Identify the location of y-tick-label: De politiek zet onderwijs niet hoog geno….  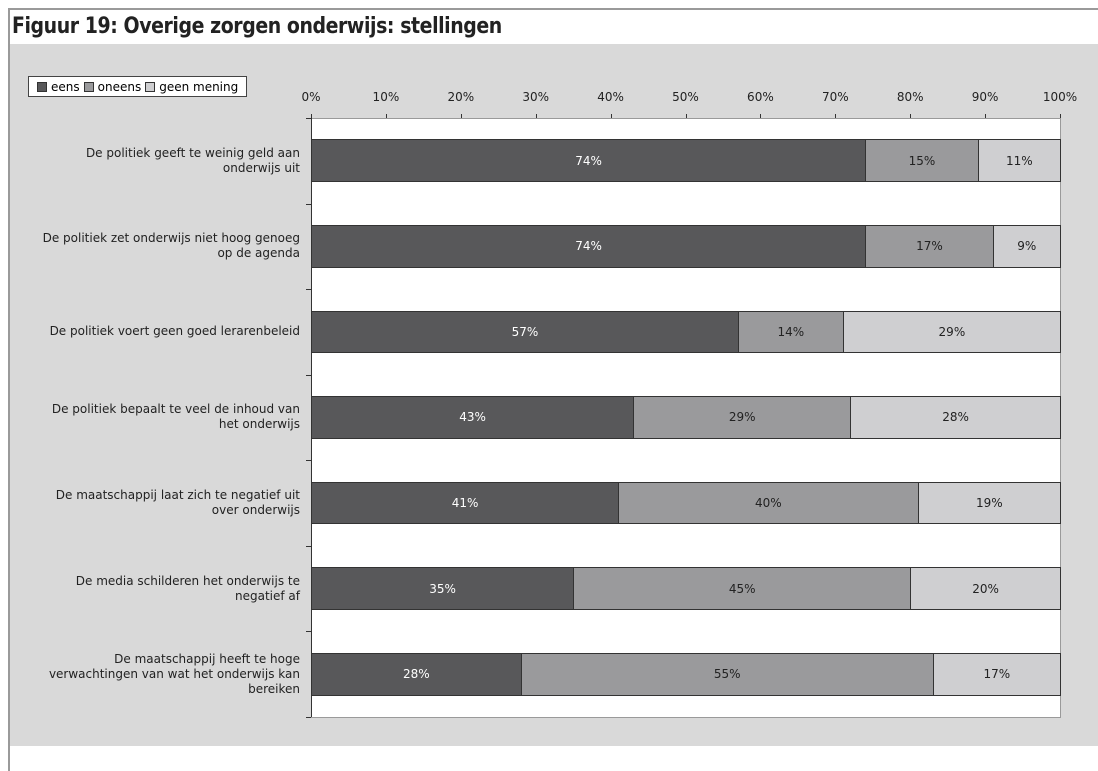
(171, 246).